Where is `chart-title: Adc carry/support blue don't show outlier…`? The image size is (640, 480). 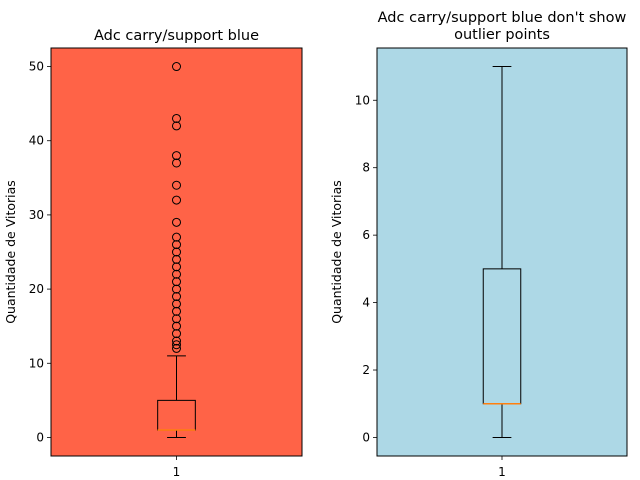
chart-title: Adc carry/support blue don't show outlier… is located at coordinates (502, 26).